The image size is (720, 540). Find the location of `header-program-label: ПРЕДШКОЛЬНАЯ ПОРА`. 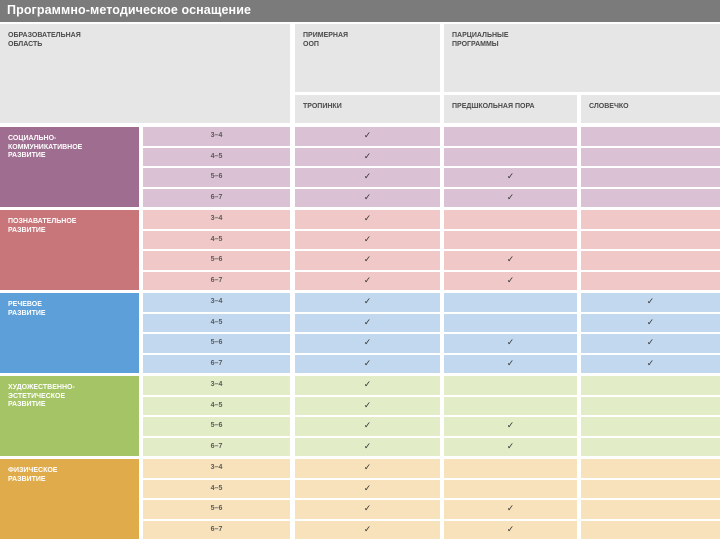

header-program-label: ПРЕДШКОЛЬНАЯ ПОРА is located at coordinates (493, 106).